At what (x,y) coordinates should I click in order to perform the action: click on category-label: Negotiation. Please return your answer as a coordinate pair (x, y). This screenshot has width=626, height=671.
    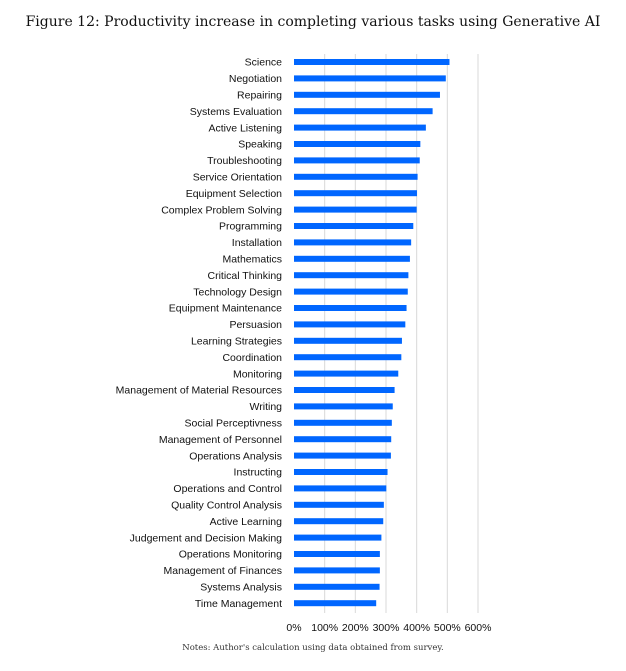
    Looking at the image, I should click on (255, 79).